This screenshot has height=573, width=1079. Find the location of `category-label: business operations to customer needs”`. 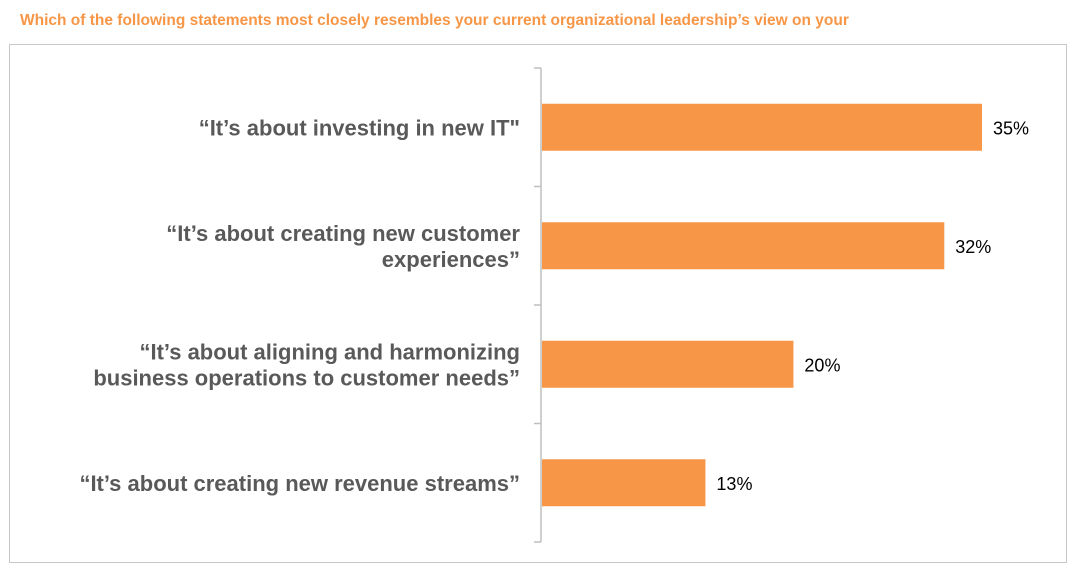

category-label: business operations to customer needs” is located at coordinates (306, 377).